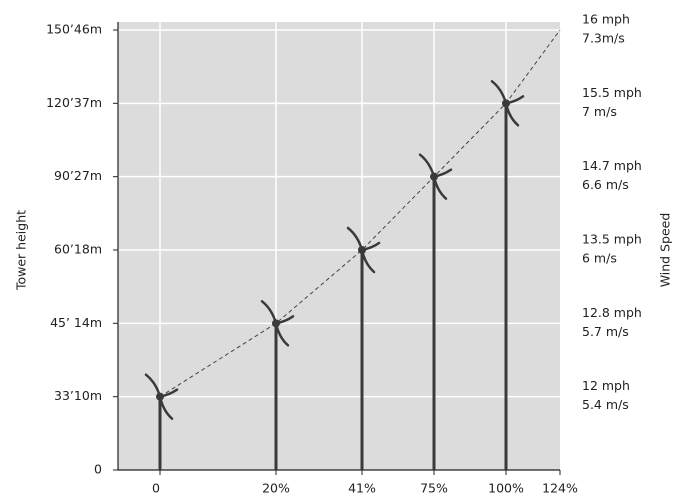 The height and width of the screenshot is (496, 677). I want to click on y-tick-label: 150’46m, so click(74, 29).